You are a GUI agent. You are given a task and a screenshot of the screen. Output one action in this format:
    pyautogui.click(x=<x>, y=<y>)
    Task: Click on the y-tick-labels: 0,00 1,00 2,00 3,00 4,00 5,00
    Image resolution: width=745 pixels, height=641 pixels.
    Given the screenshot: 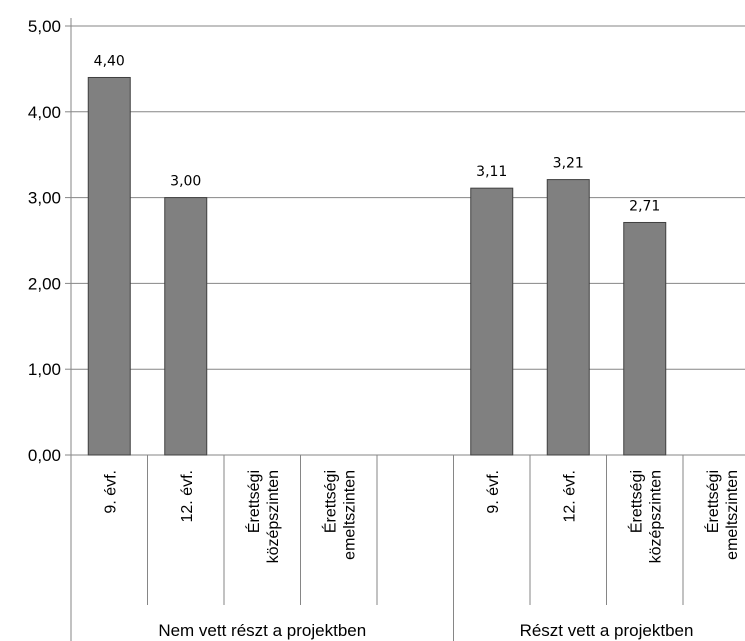 What is the action you would take?
    pyautogui.click(x=44, y=241)
    